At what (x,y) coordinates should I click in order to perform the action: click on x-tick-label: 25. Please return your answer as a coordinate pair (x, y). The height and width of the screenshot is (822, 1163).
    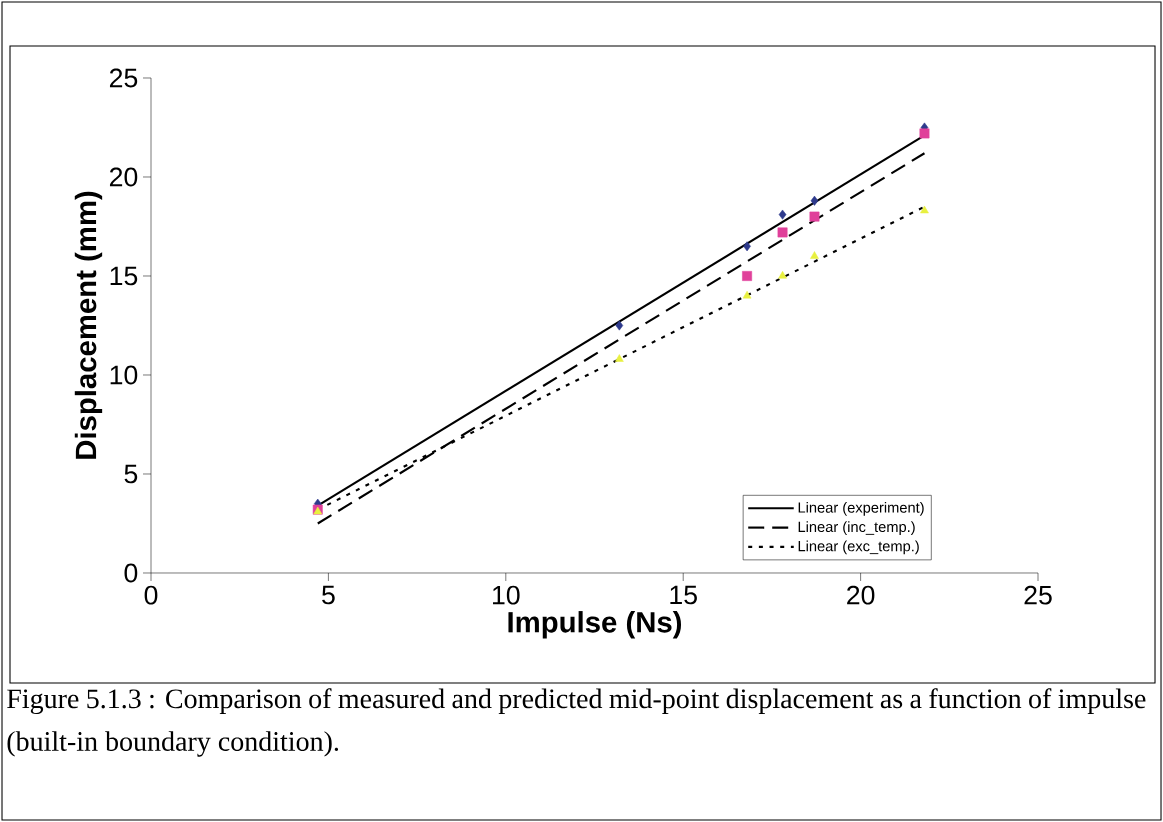
    Looking at the image, I should click on (1038, 595).